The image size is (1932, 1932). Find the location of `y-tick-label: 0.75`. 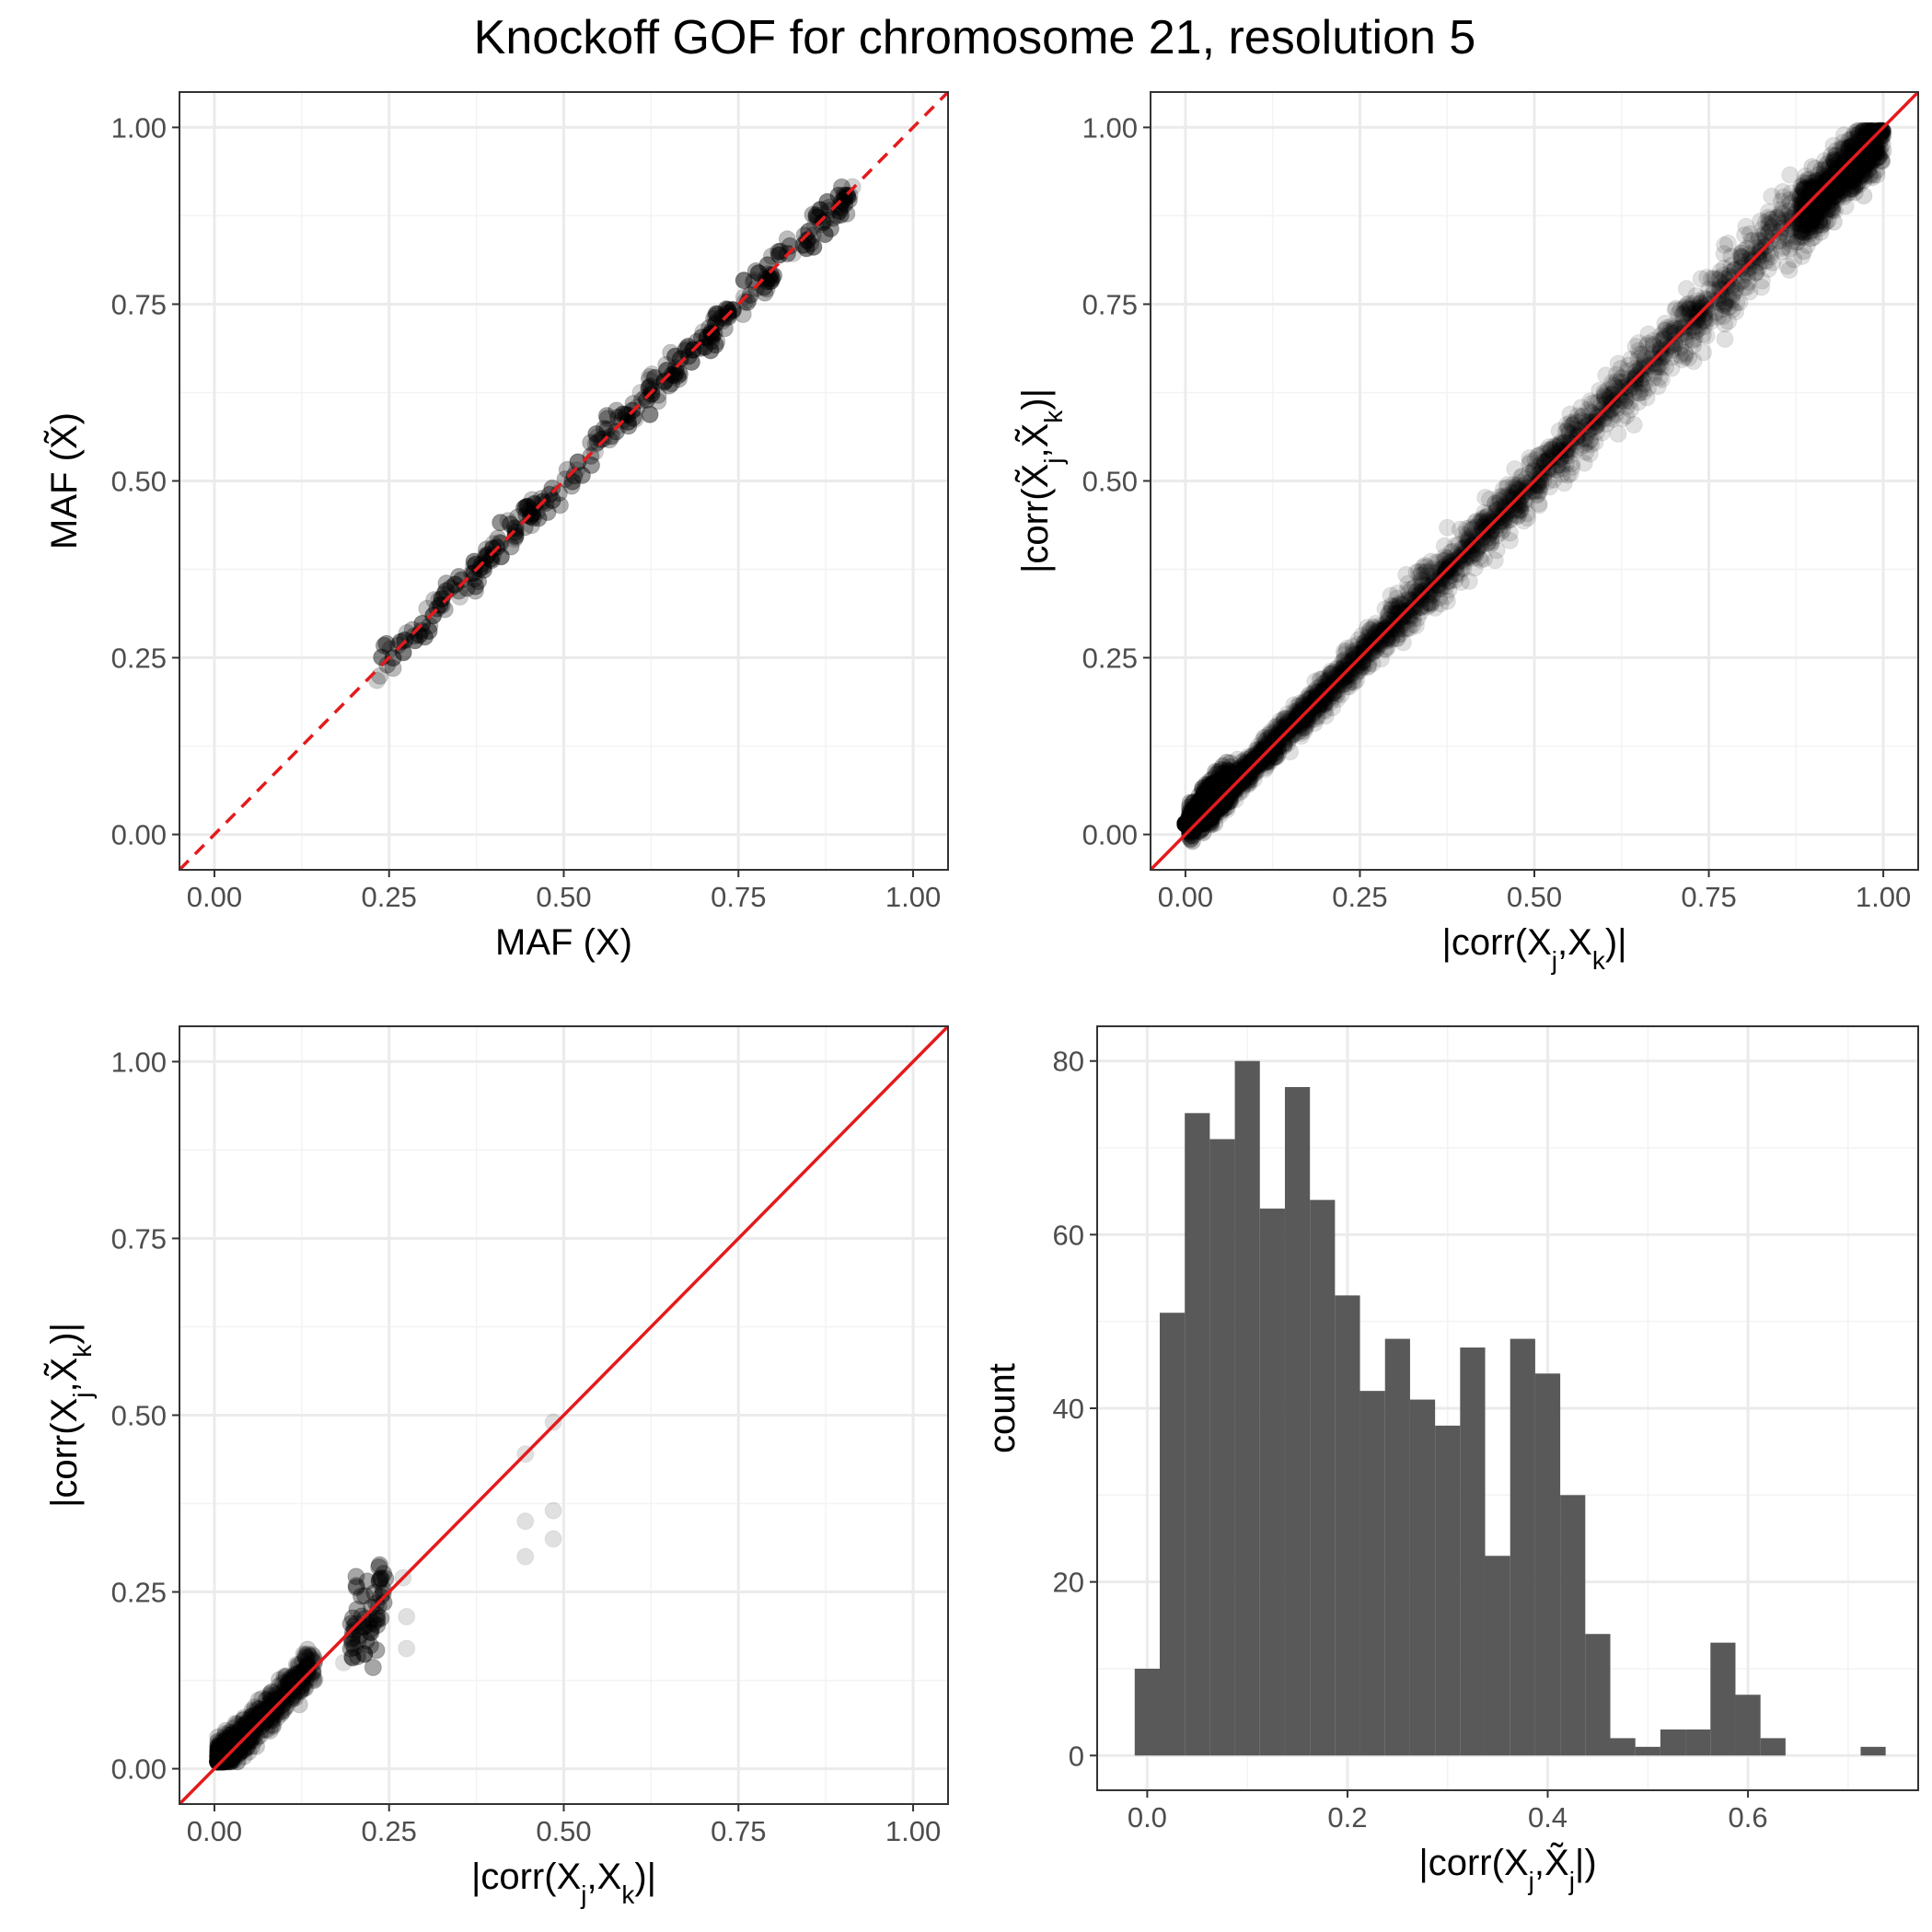

y-tick-label: 0.75 is located at coordinates (139, 304).